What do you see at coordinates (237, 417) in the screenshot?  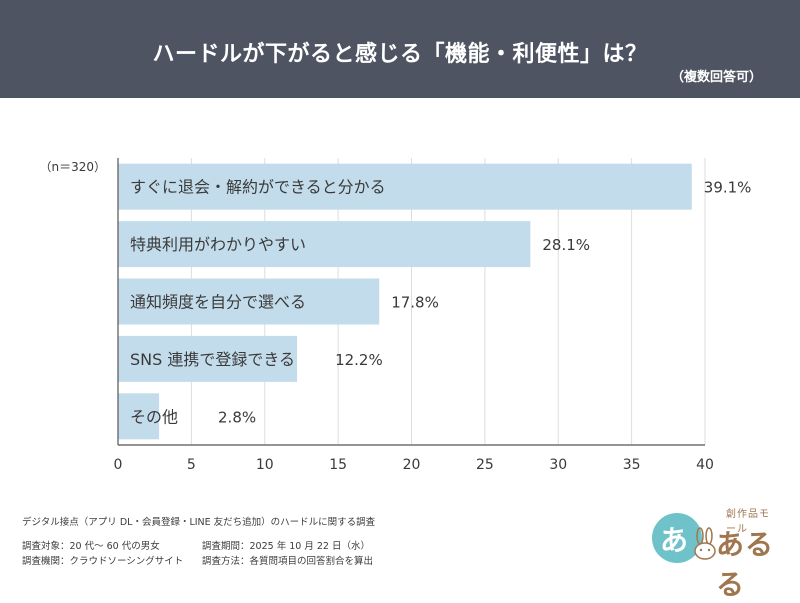 I see `value-label: 2.8%` at bounding box center [237, 417].